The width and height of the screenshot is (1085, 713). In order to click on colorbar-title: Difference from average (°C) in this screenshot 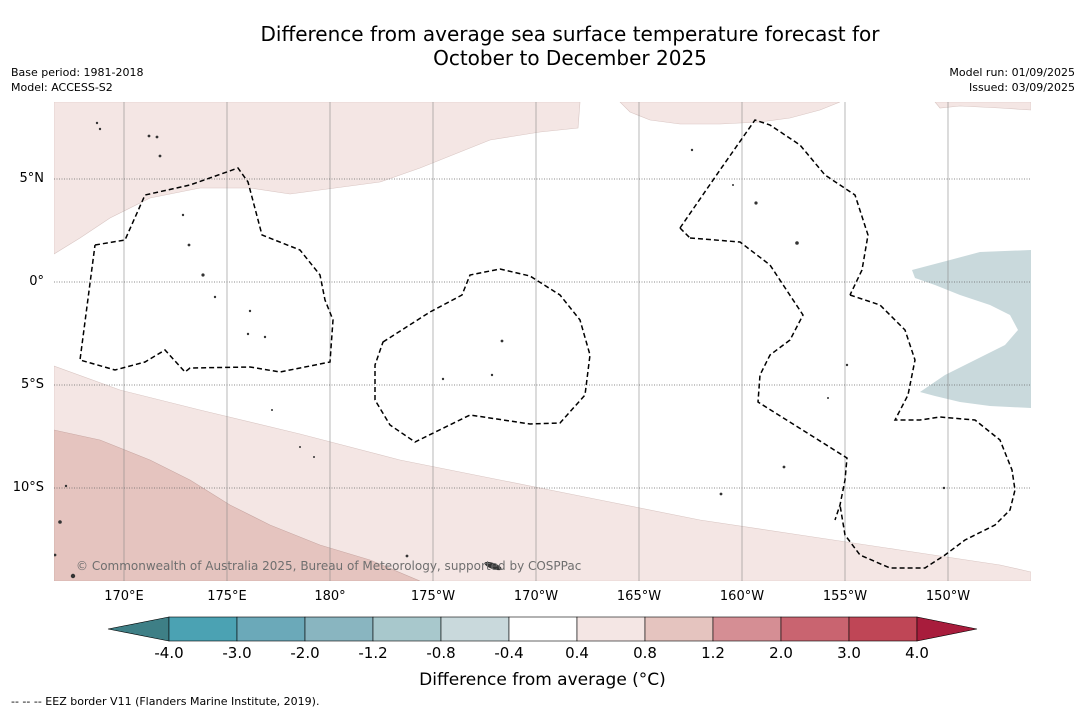, I will do `click(542, 680)`.